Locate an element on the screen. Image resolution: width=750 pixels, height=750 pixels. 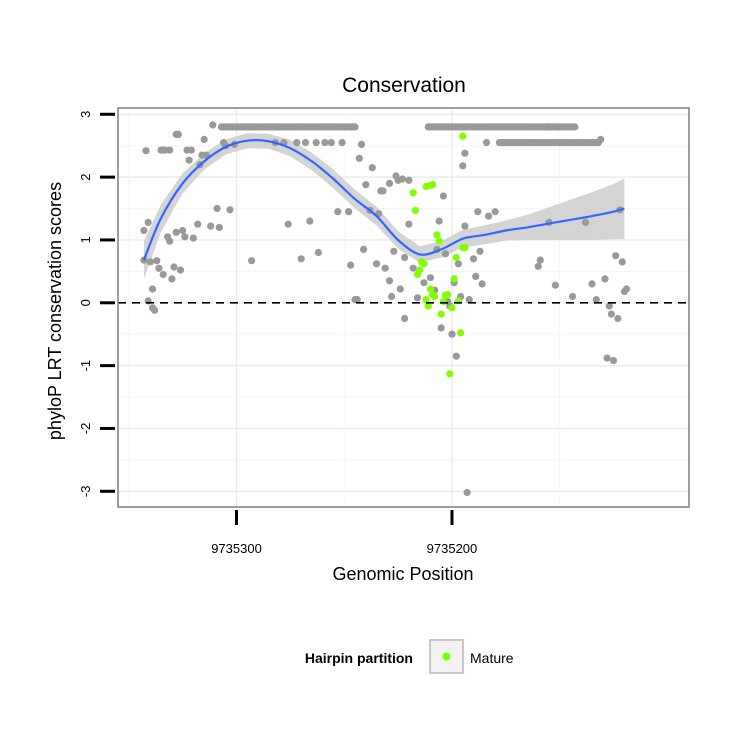
x-tick-label: 9735200 is located at coordinates (452, 548).